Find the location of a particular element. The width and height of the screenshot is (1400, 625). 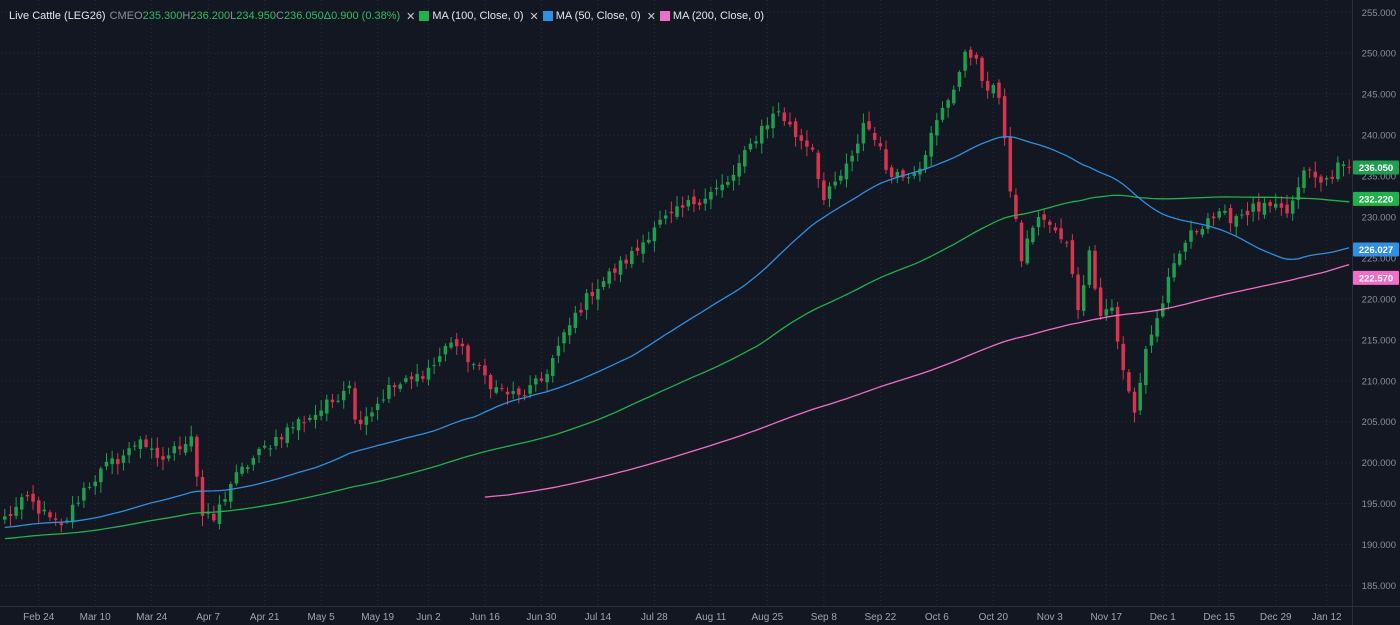

indicator-ma50: ✕ MA (50, Close, 0) is located at coordinates (584, 16).